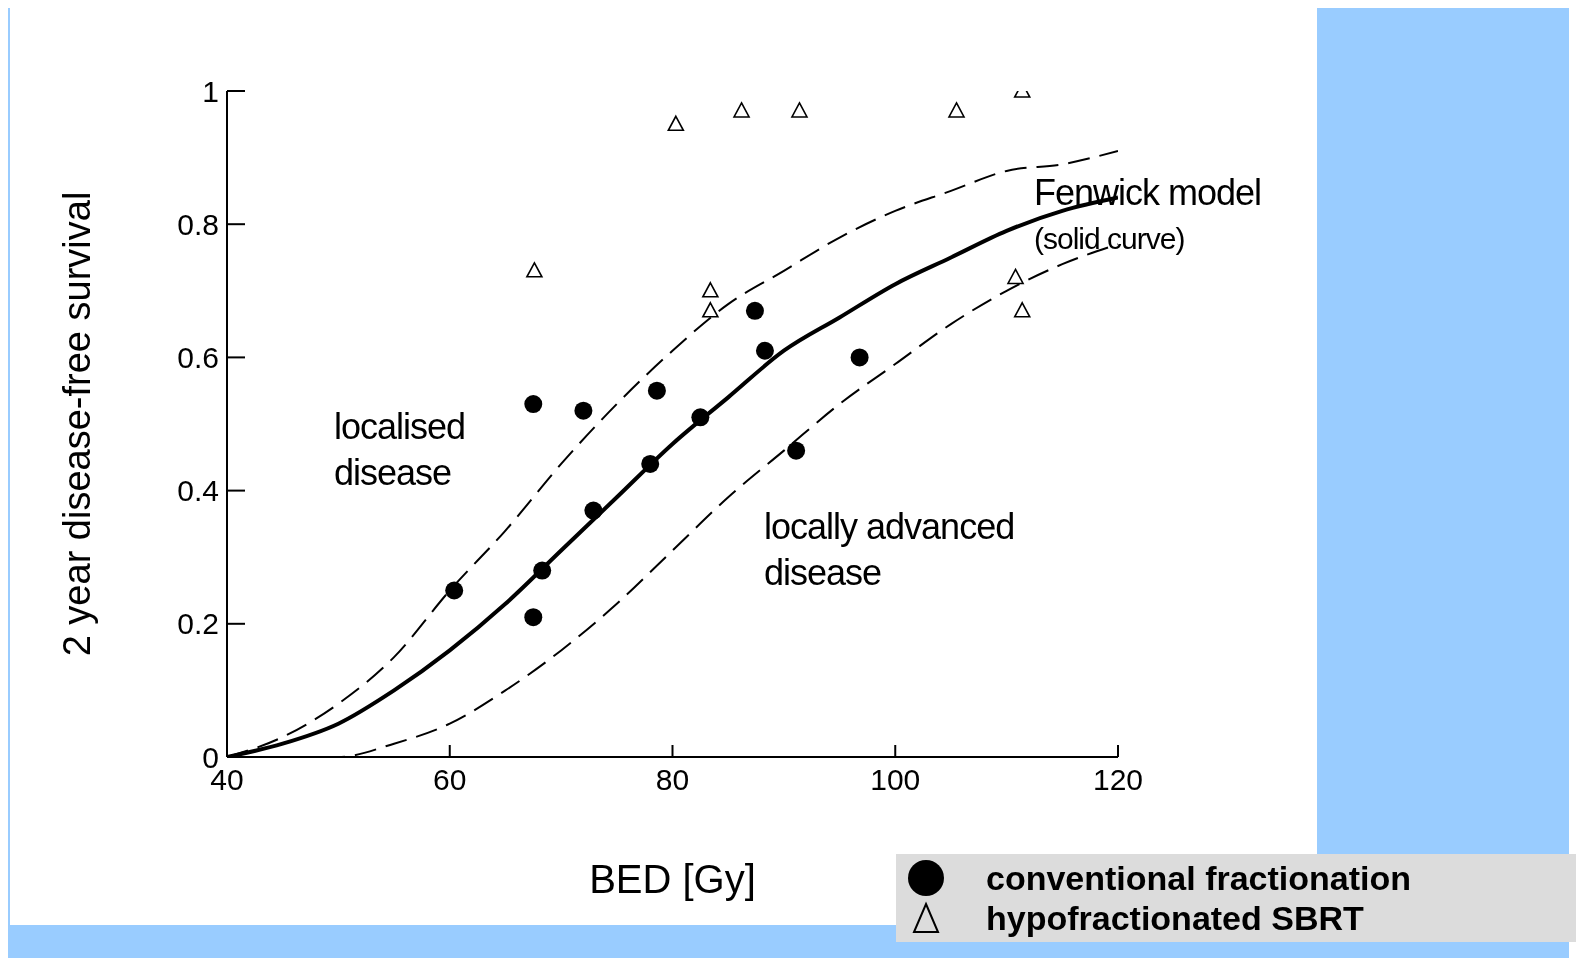 The height and width of the screenshot is (958, 1577). I want to click on x-axis-title: BED [Gy], so click(672, 879).